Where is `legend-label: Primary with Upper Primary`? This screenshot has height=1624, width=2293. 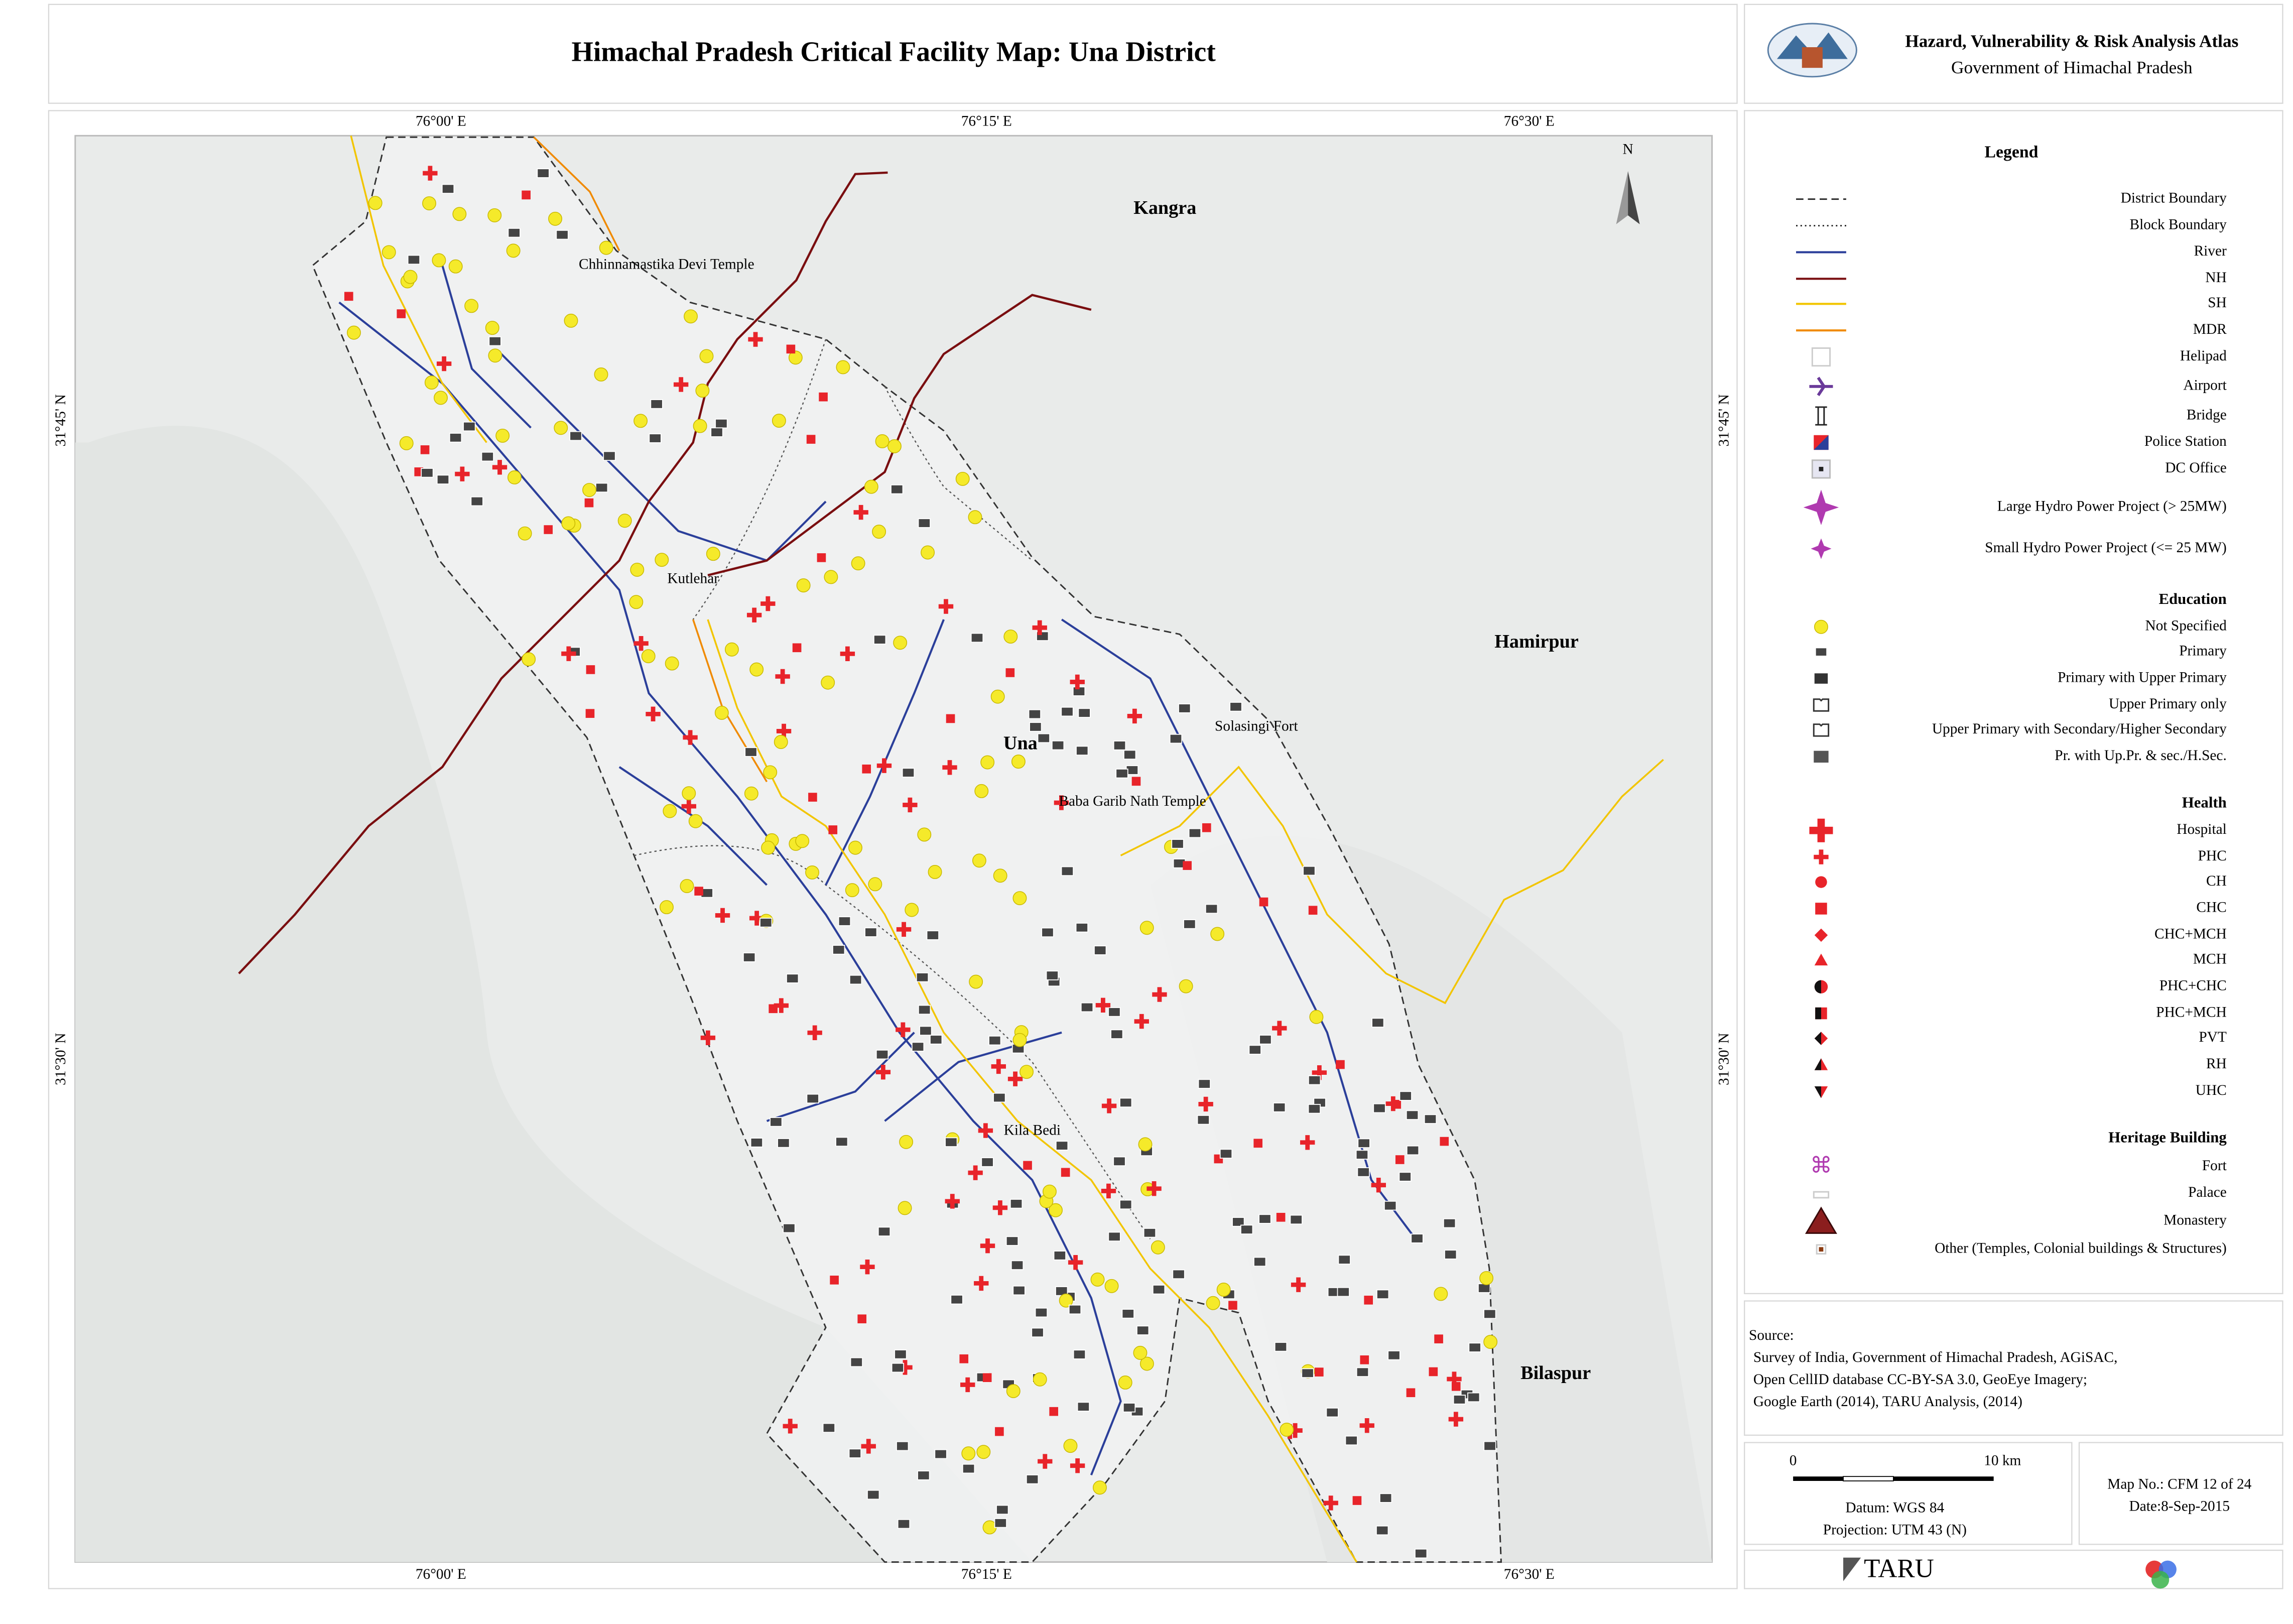
legend-label: Primary with Upper Primary is located at coordinates (2142, 677).